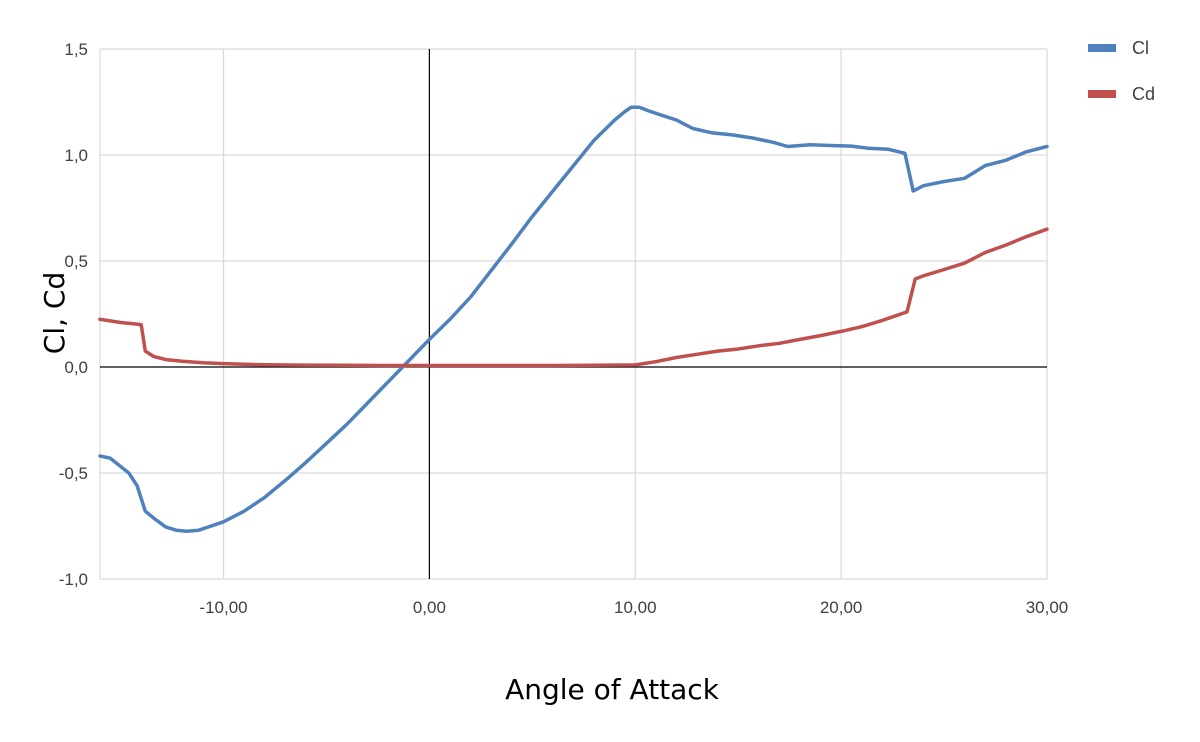  What do you see at coordinates (73, 473) in the screenshot?
I see `y-tick-label: -0,5` at bounding box center [73, 473].